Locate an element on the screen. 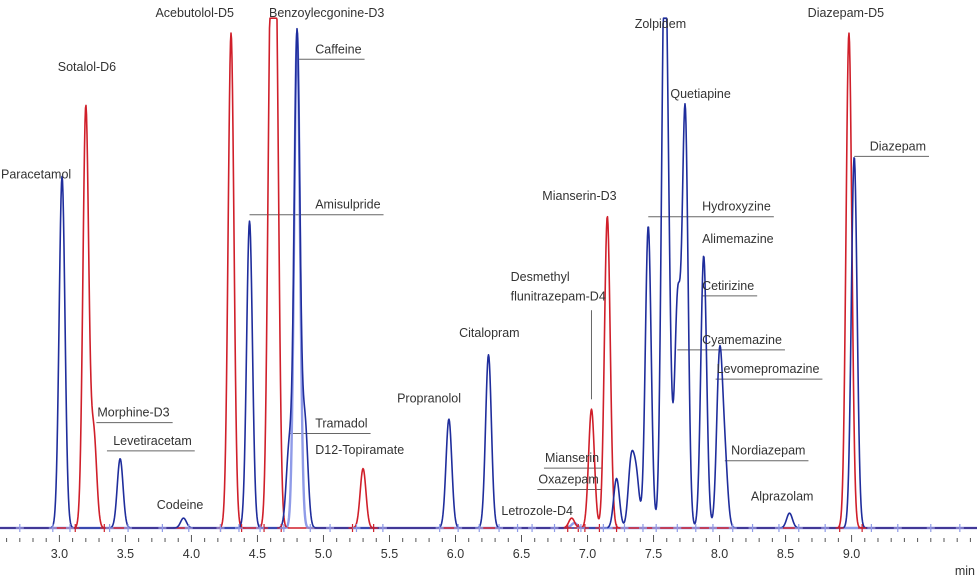 The height and width of the screenshot is (579, 977). x-tick-label: 9.0 is located at coordinates (851, 554).